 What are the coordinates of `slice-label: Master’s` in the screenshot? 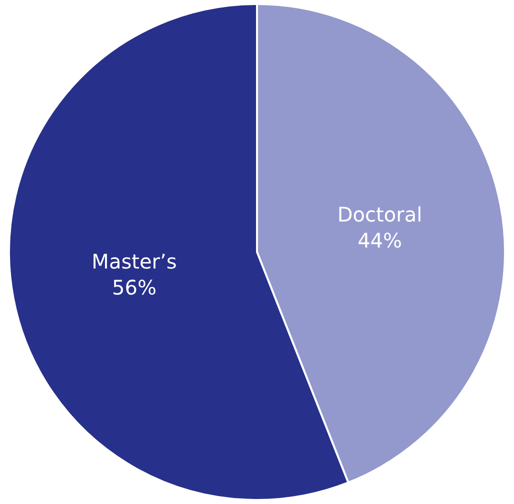 It's located at (134, 261).